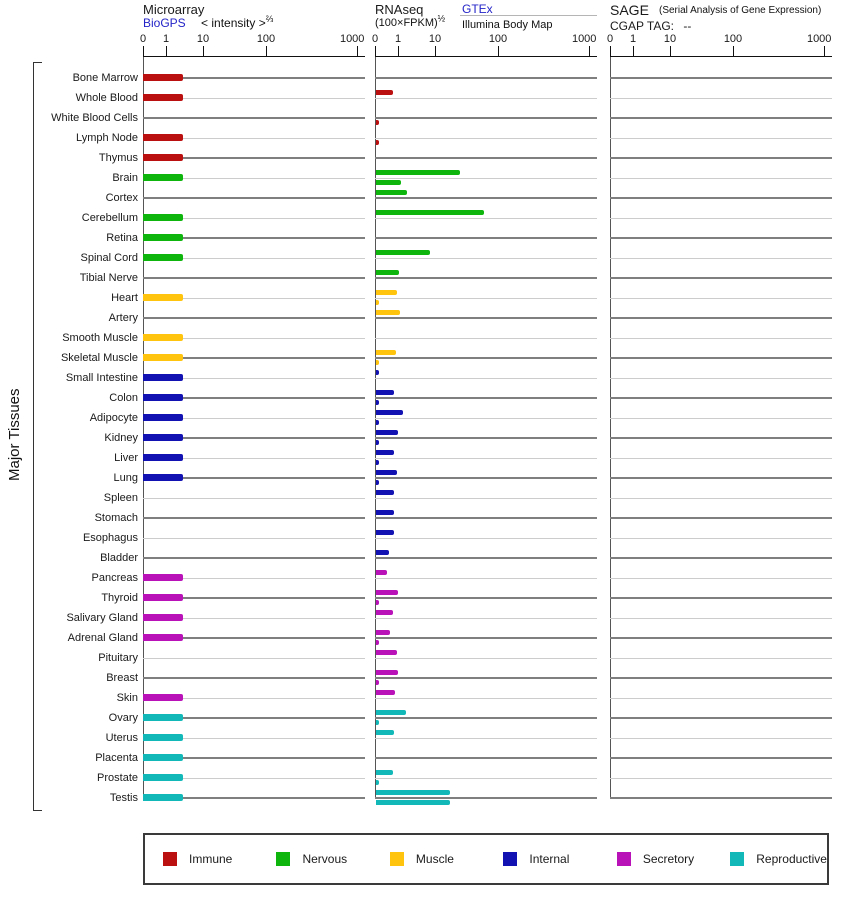 This screenshot has height=900, width=842. What do you see at coordinates (123, 398) in the screenshot?
I see `tissue-row-label-colon: Colon` at bounding box center [123, 398].